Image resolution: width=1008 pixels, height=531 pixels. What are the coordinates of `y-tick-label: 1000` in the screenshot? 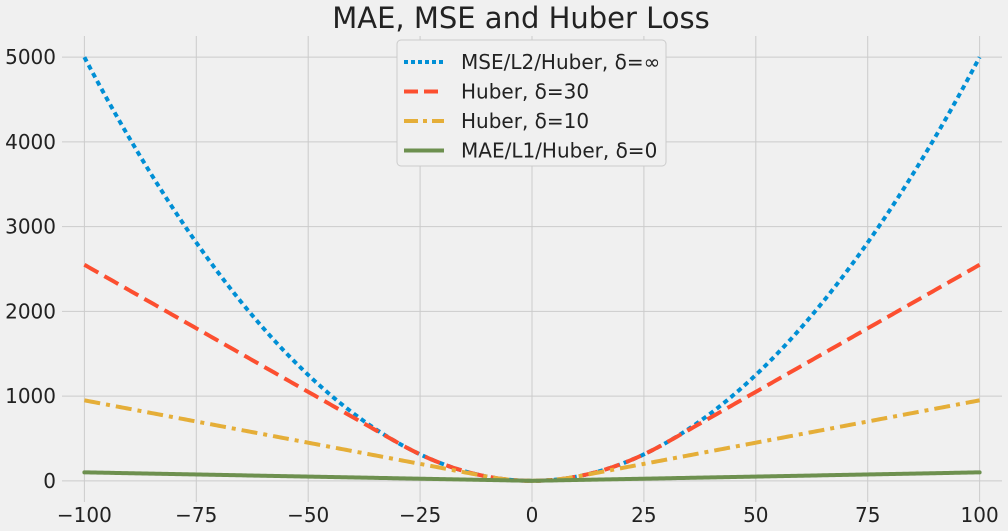 It's located at (30, 396).